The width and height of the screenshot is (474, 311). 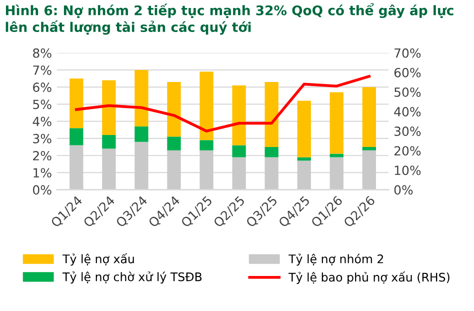 I want to click on y-tick-label: 0%, so click(x=42, y=190).